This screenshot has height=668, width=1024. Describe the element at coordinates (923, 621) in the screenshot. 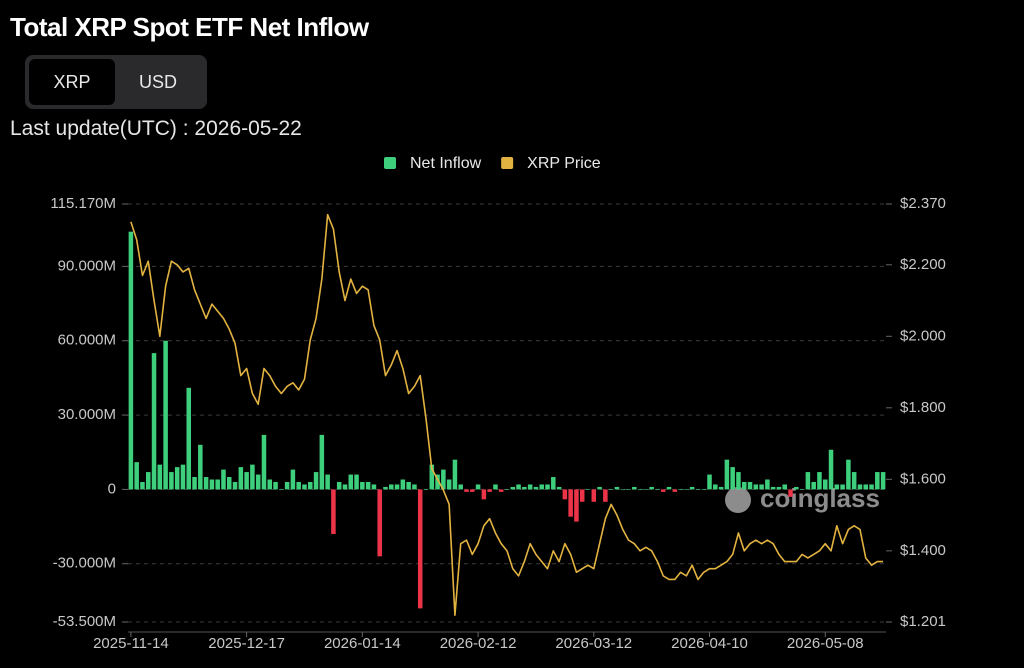

I see `y2-tick-label: $1.201` at that location.